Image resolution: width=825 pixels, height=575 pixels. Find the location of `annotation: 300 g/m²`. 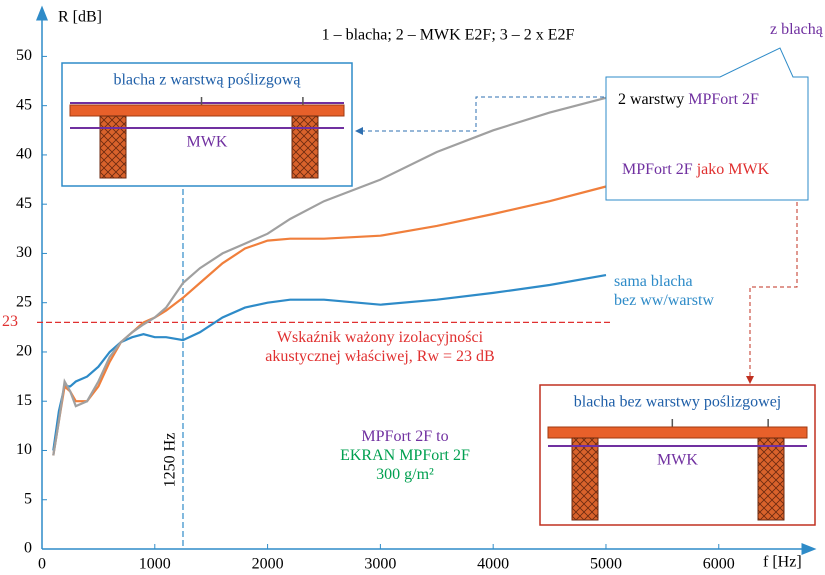

annotation: 300 g/m² is located at coordinates (405, 474).